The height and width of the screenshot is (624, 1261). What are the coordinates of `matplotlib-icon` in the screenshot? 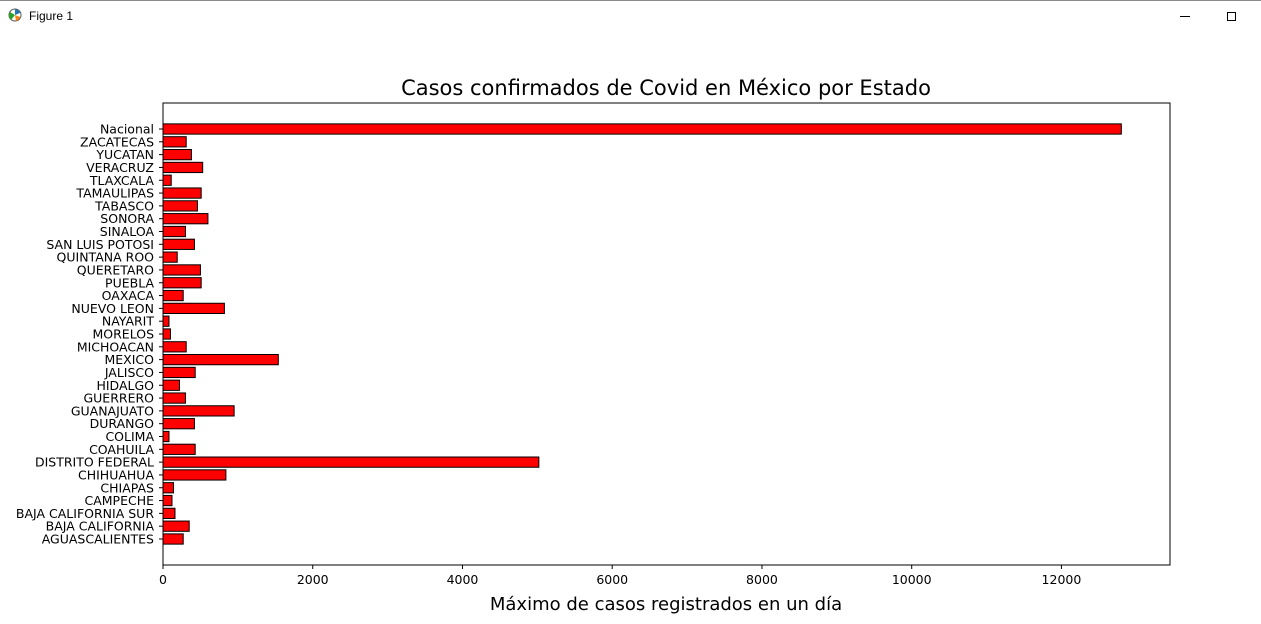 It's located at (15, 15).